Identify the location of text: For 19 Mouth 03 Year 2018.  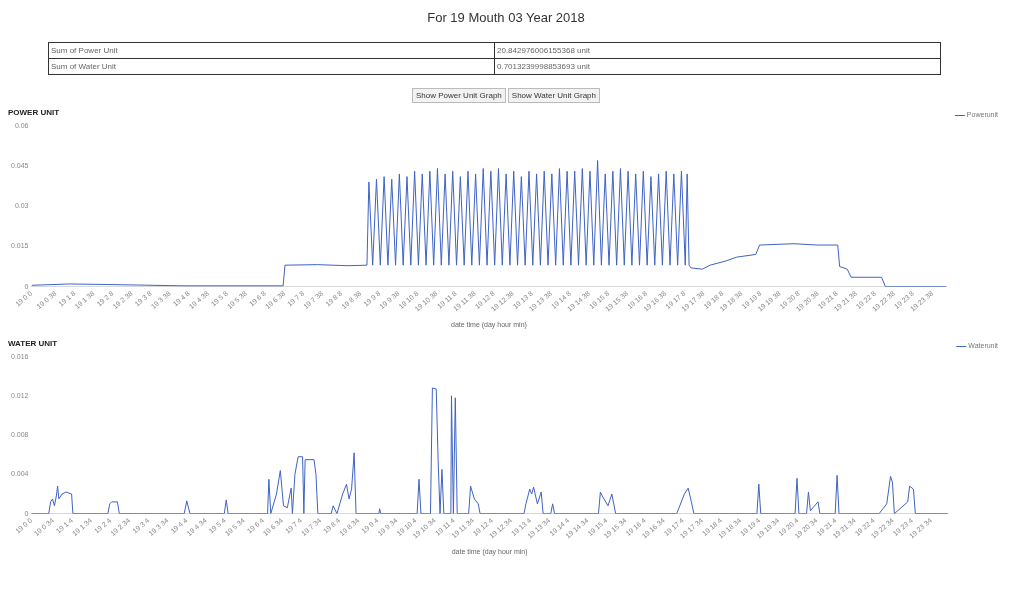
(506, 18).